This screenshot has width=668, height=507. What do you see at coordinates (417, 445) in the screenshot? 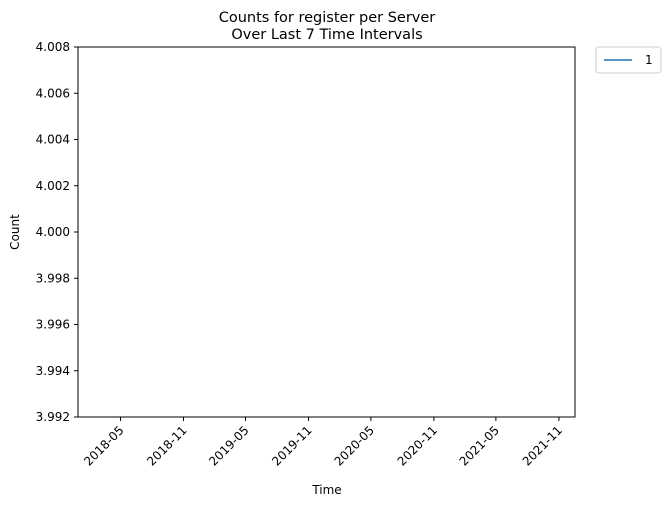
I see `x-tick-label: 2020-11` at bounding box center [417, 445].